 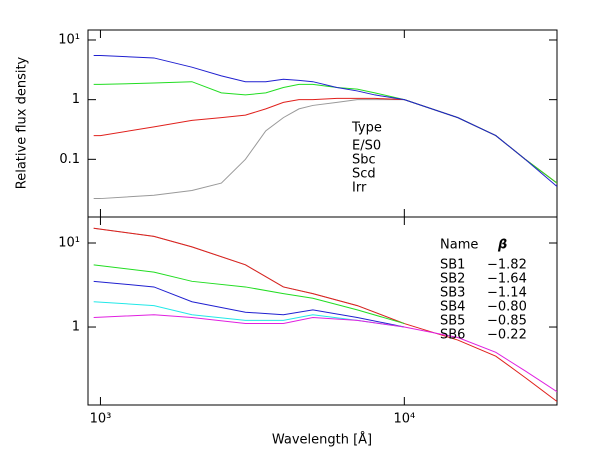 What do you see at coordinates (507, 265) in the screenshot?
I see `legend-beta: −1.82` at bounding box center [507, 265].